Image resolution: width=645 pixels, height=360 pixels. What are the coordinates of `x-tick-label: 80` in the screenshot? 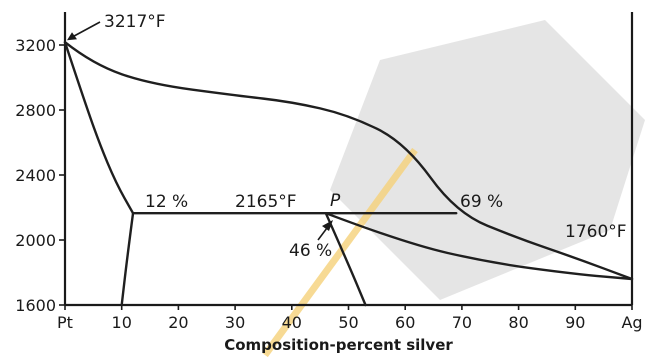 It's located at (518, 322).